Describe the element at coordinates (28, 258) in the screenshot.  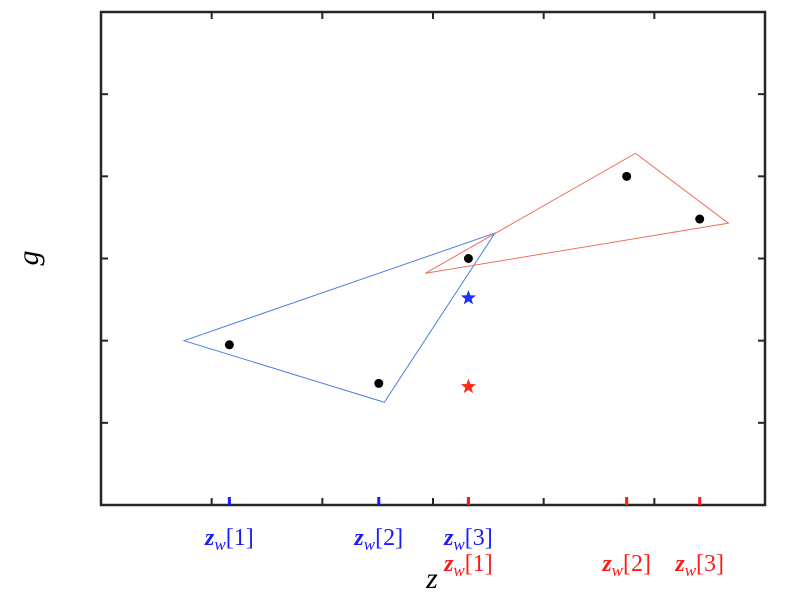
I see `y-axis-label: g` at that location.